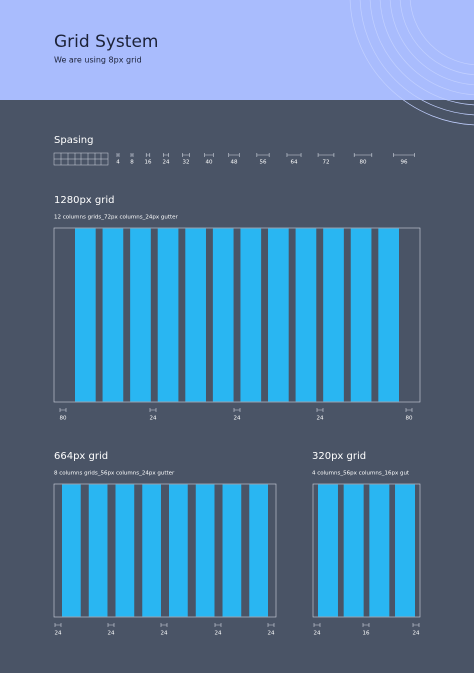 This screenshot has width=474, height=673. I want to click on spacing-label: 8, so click(132, 163).